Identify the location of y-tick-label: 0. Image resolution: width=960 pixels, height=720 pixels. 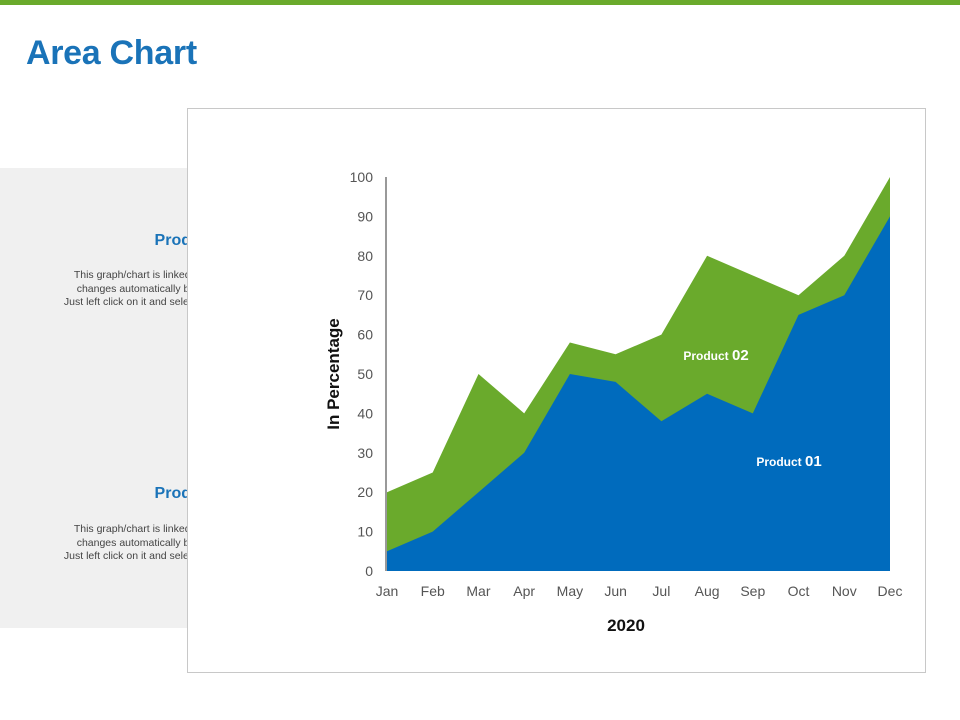
(369, 571).